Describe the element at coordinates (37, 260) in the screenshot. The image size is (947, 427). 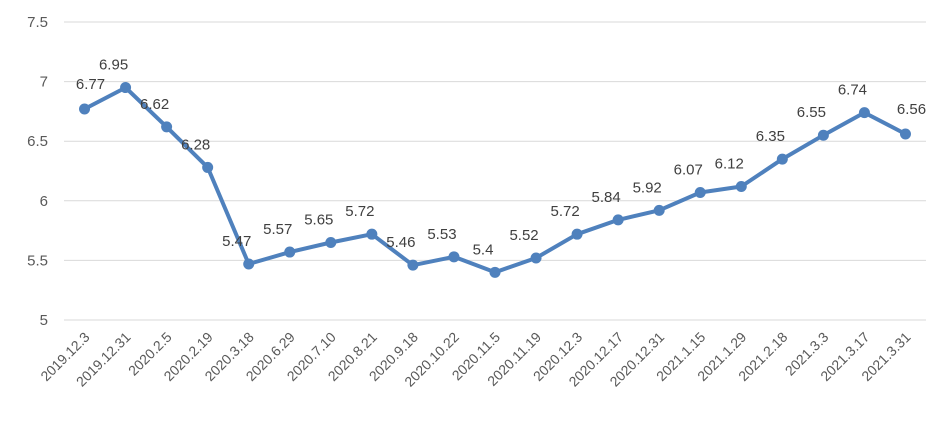
I see `y-tick-label: 5.5` at that location.